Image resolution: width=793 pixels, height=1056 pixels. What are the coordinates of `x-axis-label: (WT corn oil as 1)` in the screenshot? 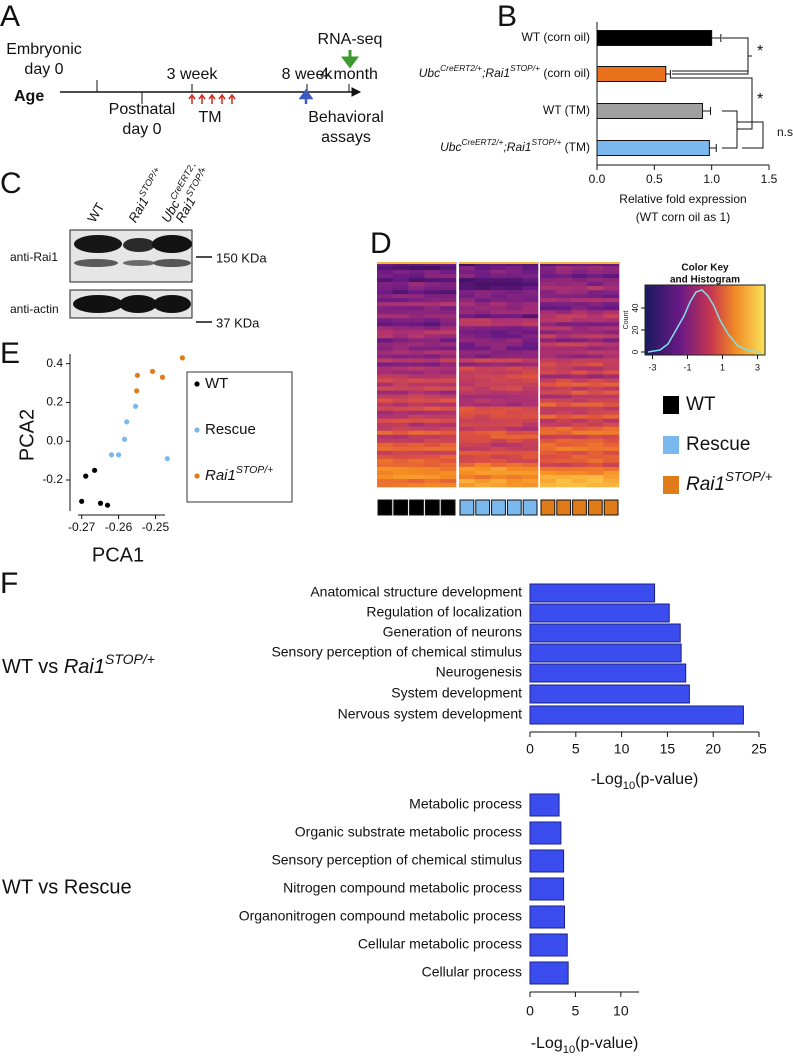 It's located at (683, 217).